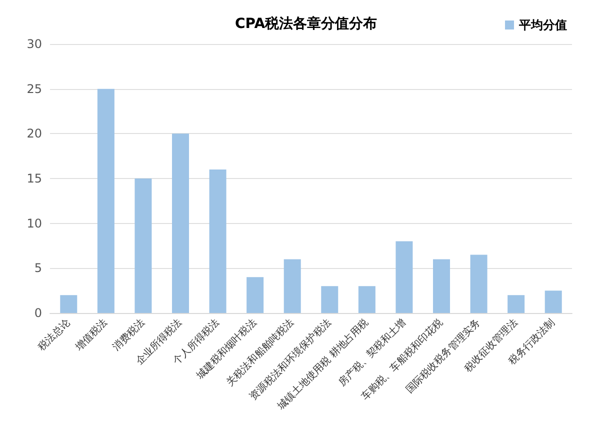 This screenshot has width=612, height=438. I want to click on y-tick-label: 15, so click(34, 179).